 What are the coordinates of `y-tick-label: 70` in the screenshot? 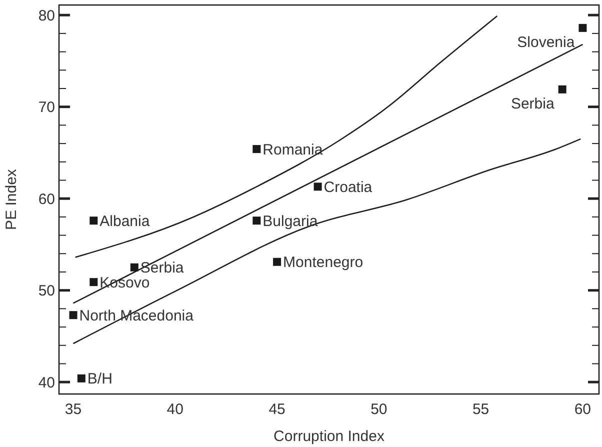 It's located at (46, 107).